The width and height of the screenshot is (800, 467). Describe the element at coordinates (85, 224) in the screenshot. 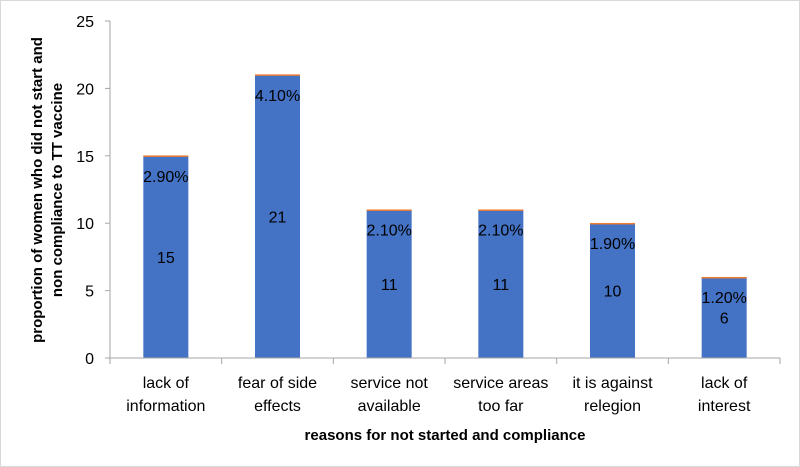

I see `y-tick-label: 10` at that location.